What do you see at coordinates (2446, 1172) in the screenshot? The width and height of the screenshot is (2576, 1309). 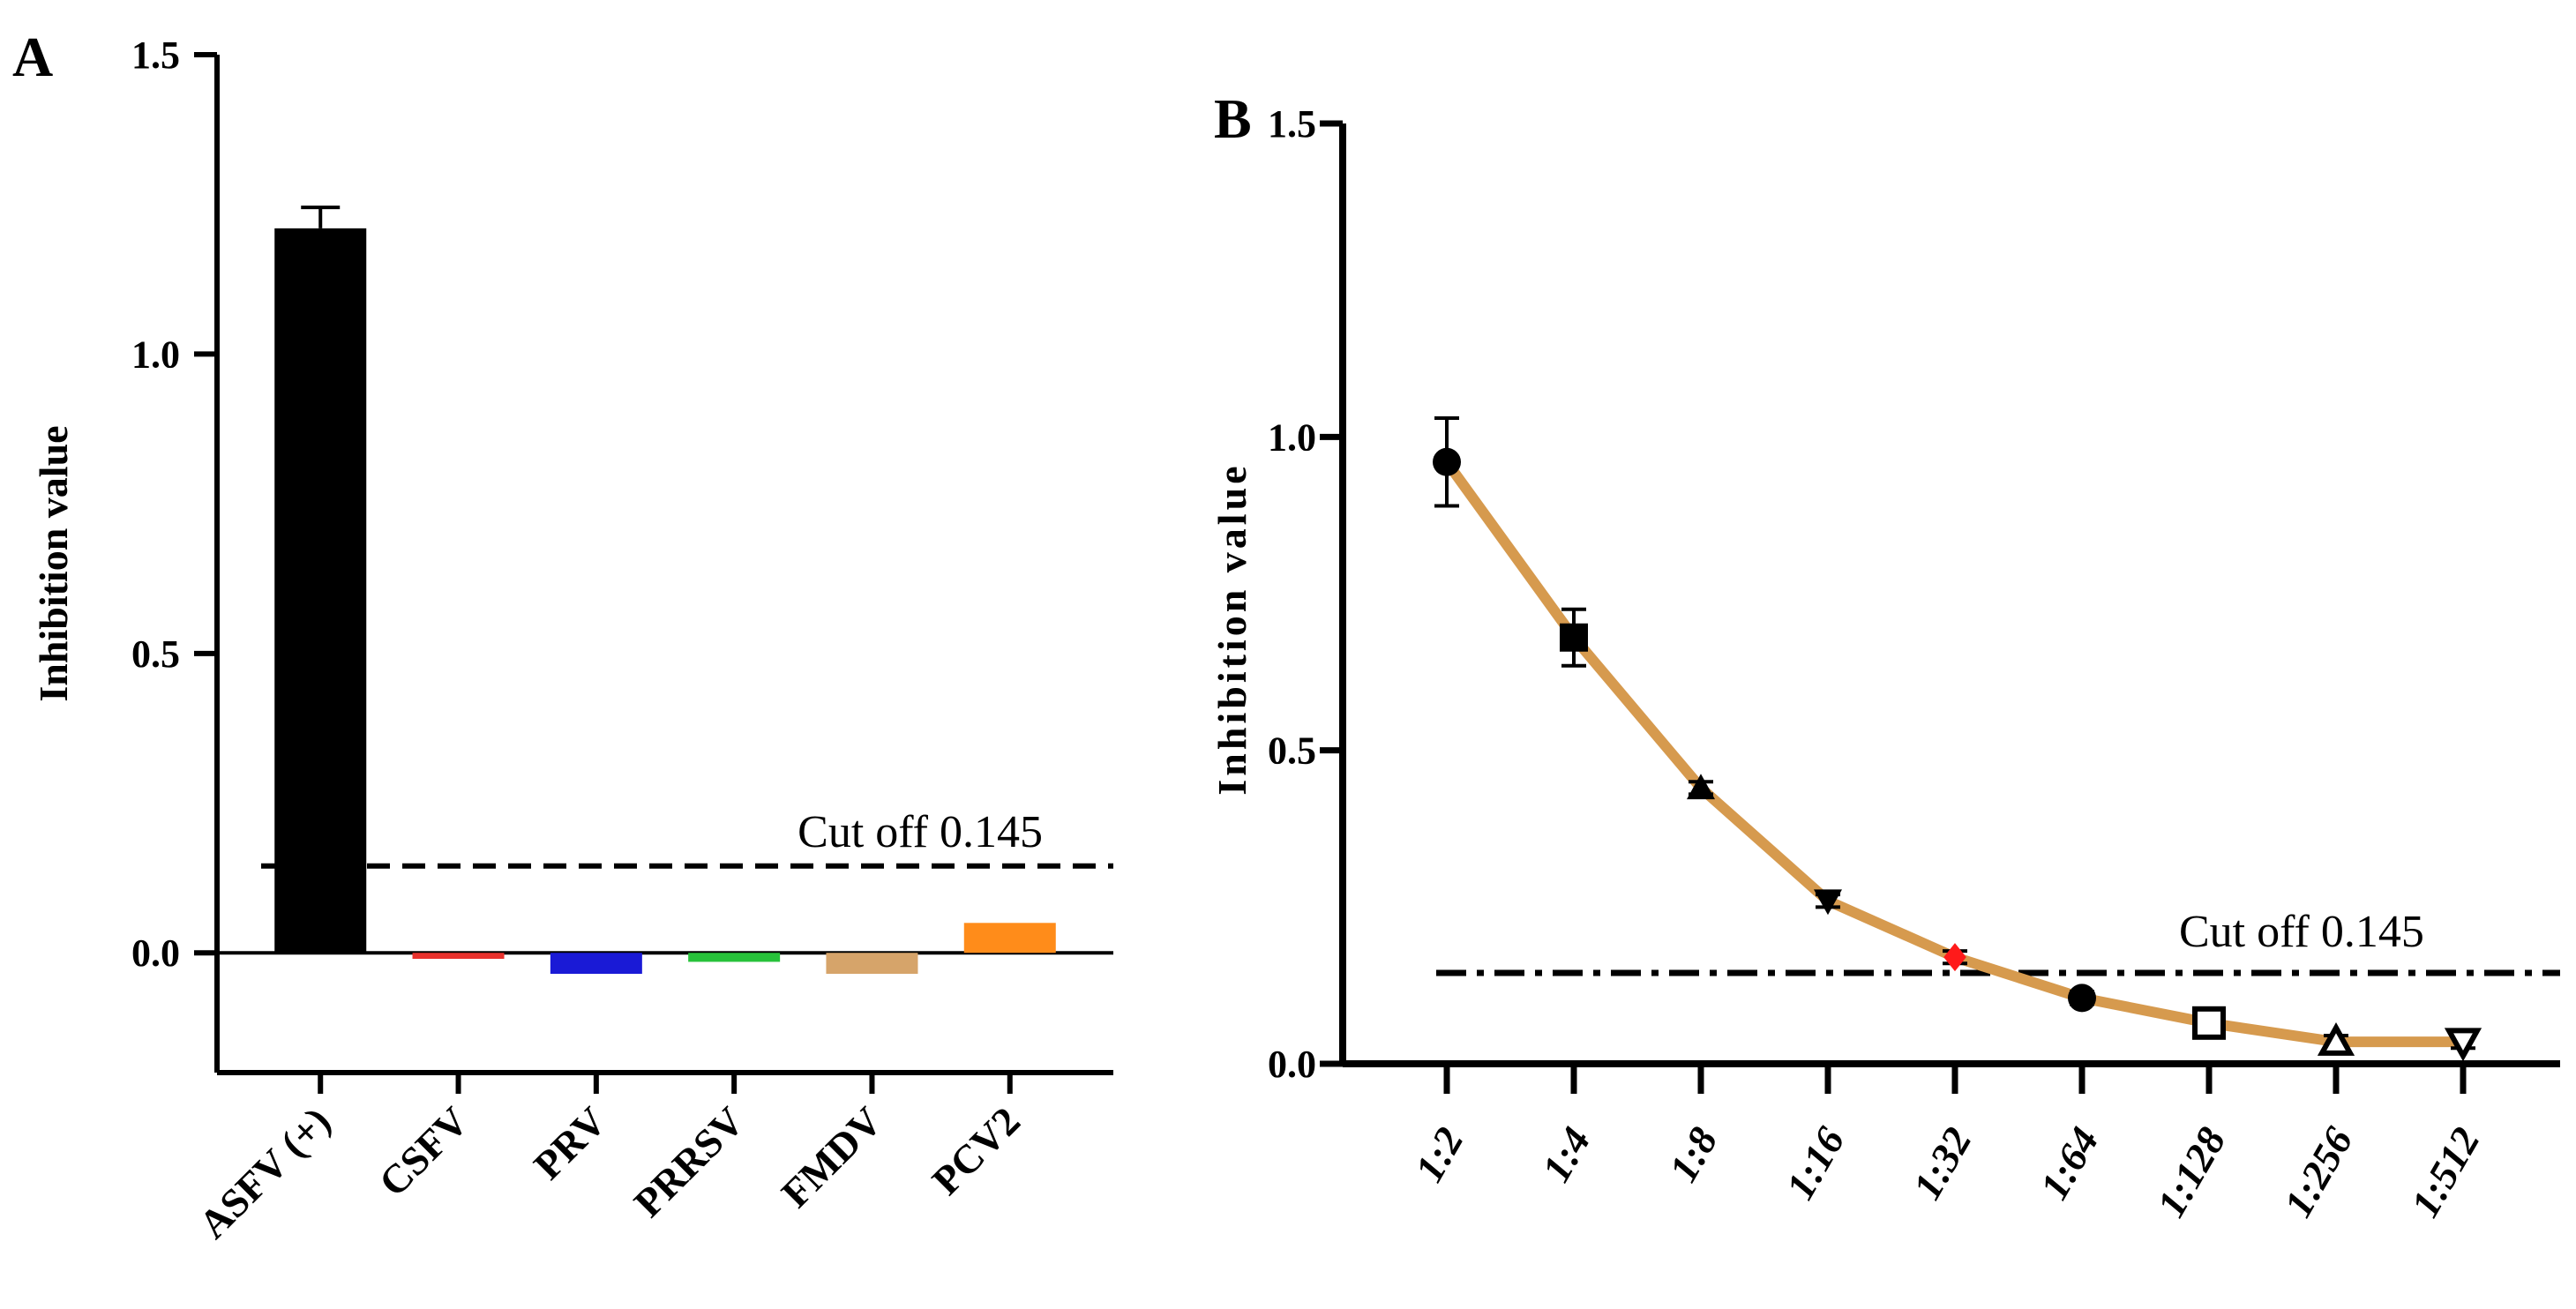 I see `x-tick-label: 1:512` at bounding box center [2446, 1172].